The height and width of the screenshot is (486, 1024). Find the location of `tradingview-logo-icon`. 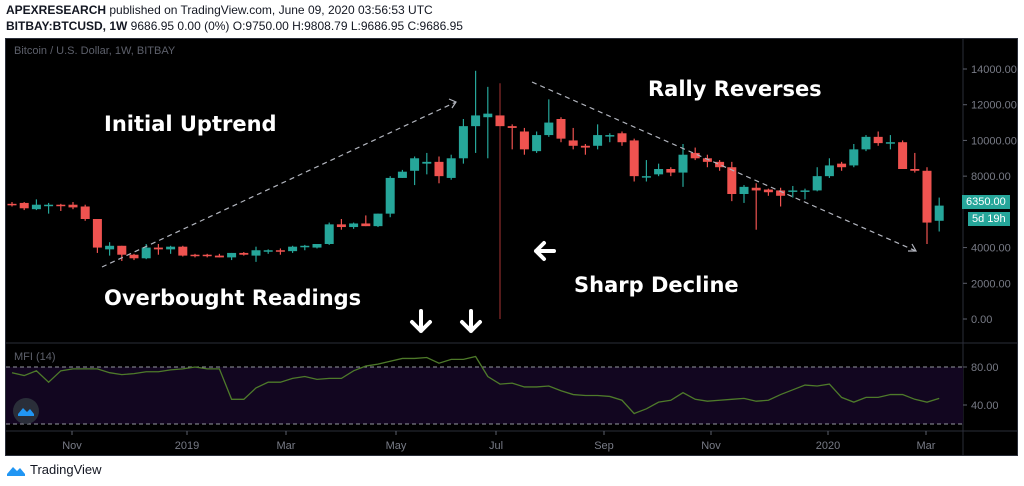

tradingview-logo-icon is located at coordinates (16, 471).